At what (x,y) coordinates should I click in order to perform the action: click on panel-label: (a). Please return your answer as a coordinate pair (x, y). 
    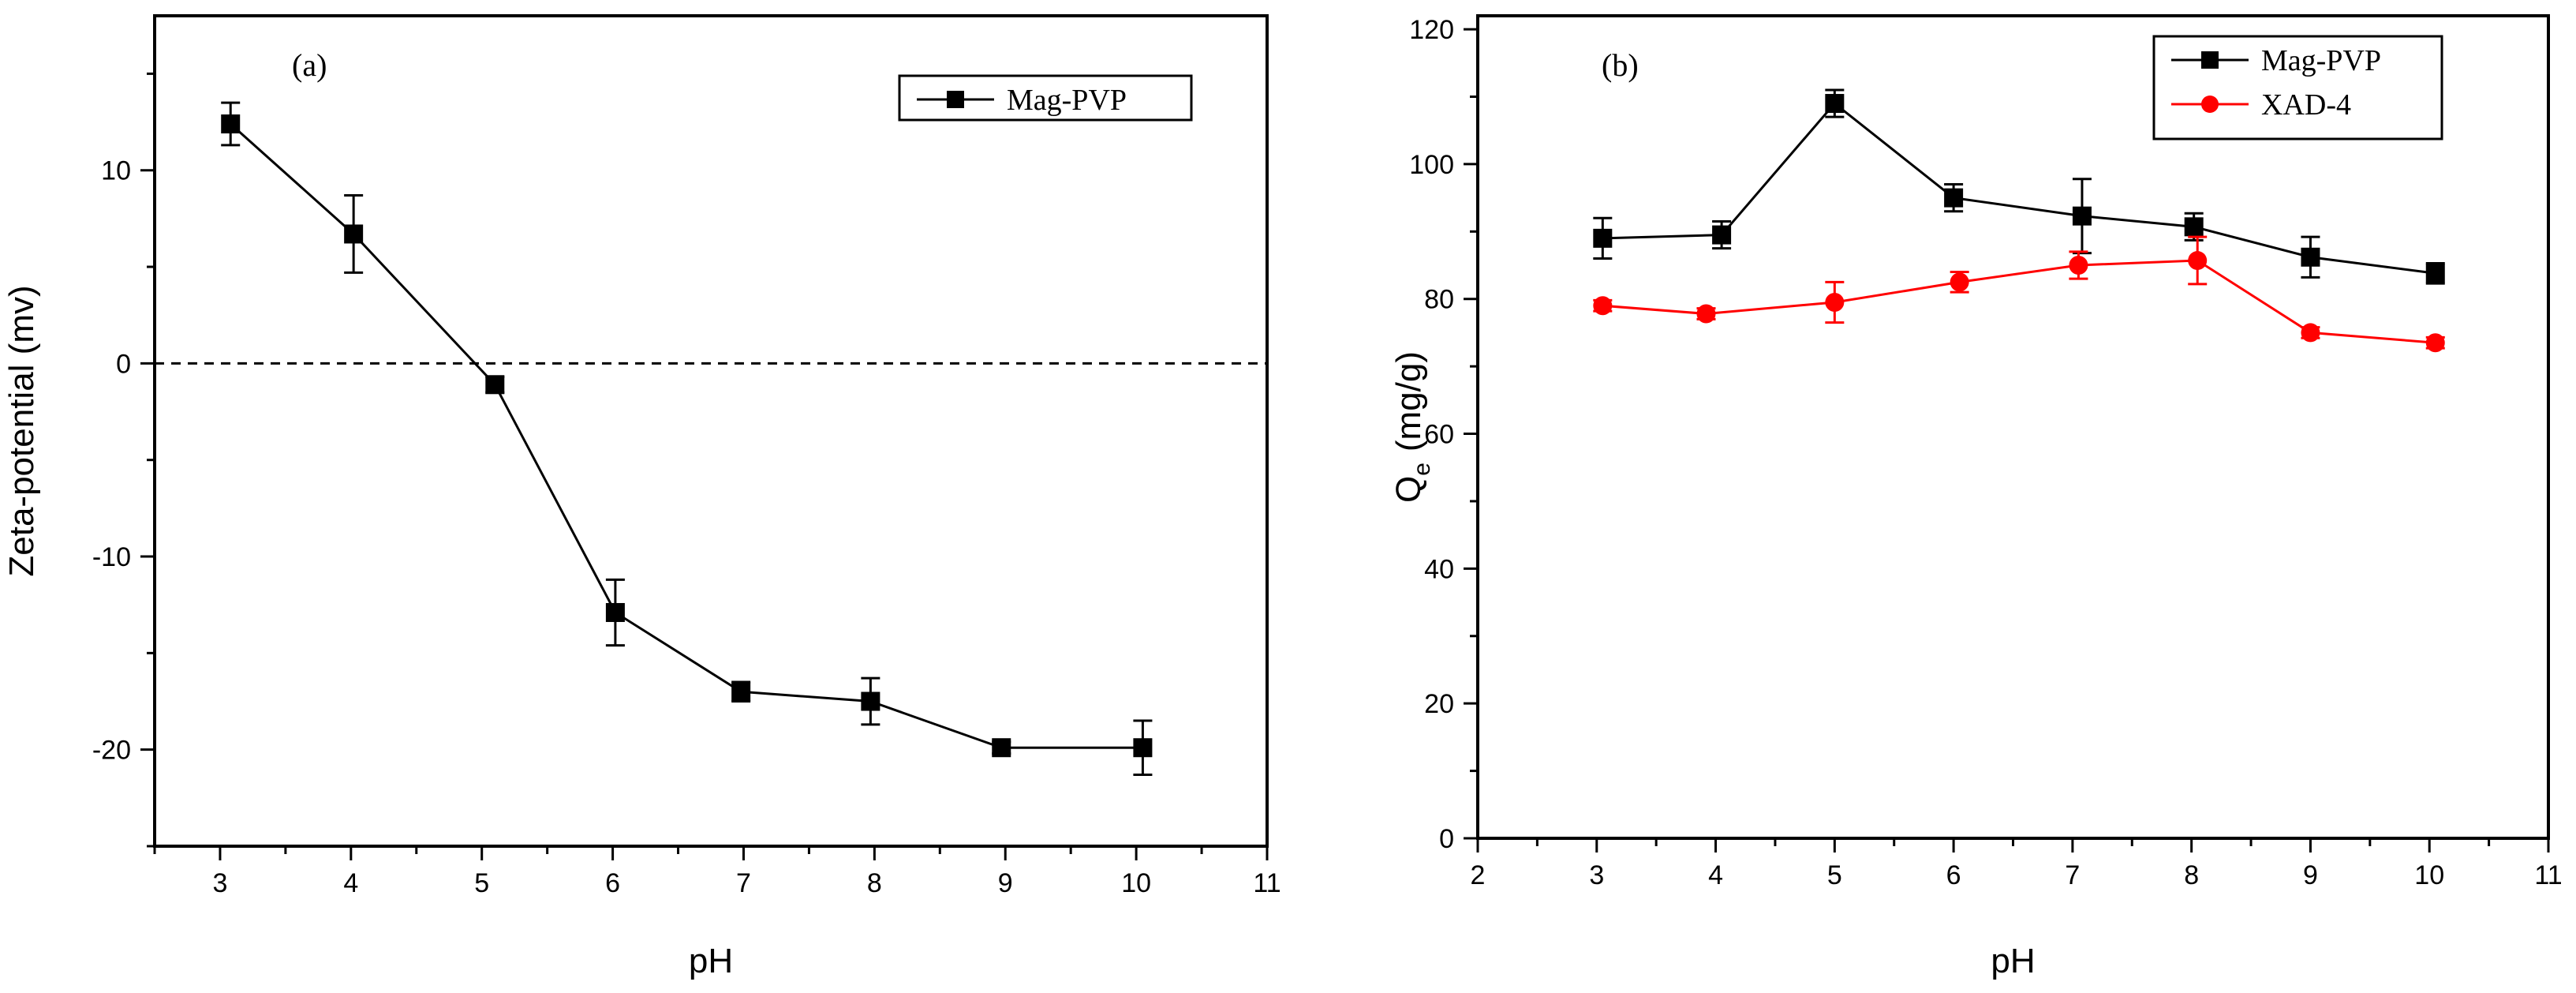
    Looking at the image, I should click on (309, 65).